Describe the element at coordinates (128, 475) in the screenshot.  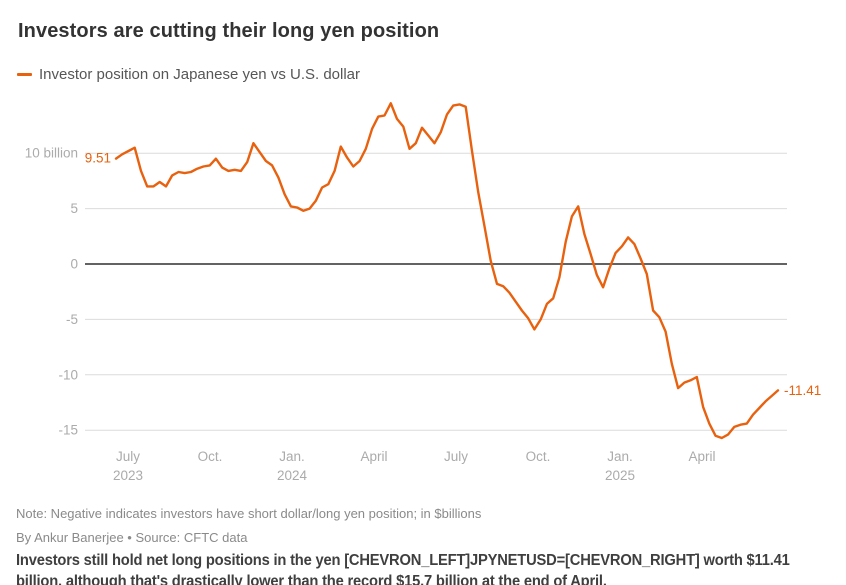
I see `x-axis-tick-year-label: 2023` at that location.